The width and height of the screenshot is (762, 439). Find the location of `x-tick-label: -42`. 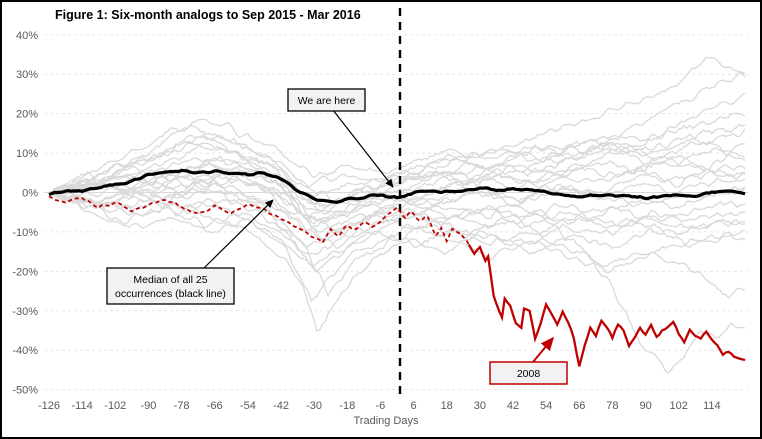

x-tick-label: -42 is located at coordinates (281, 406).